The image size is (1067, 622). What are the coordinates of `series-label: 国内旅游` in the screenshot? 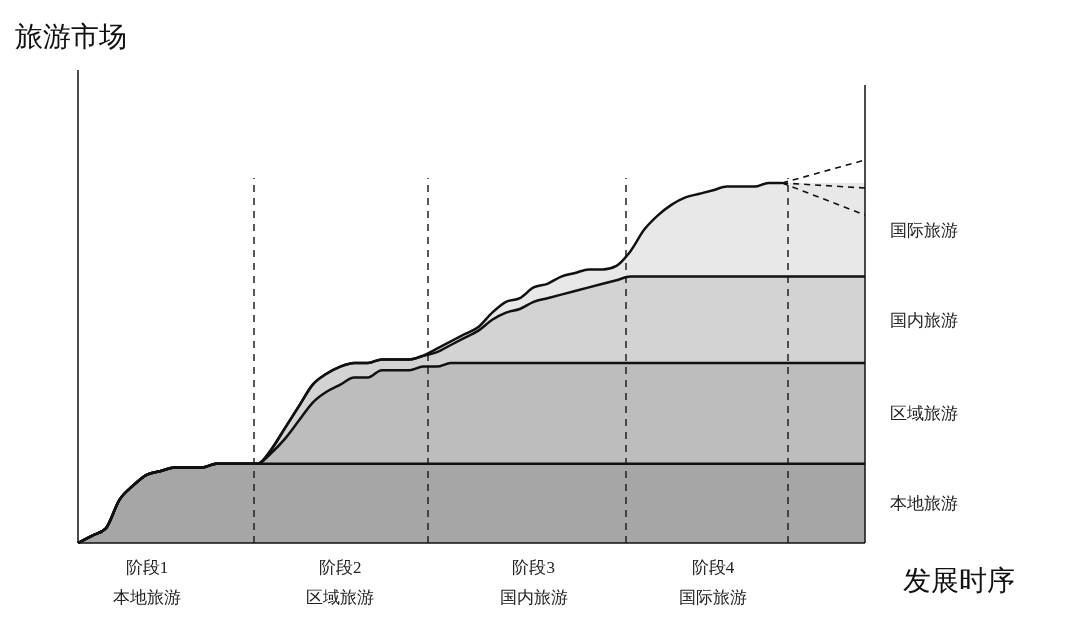 It's located at (924, 320).